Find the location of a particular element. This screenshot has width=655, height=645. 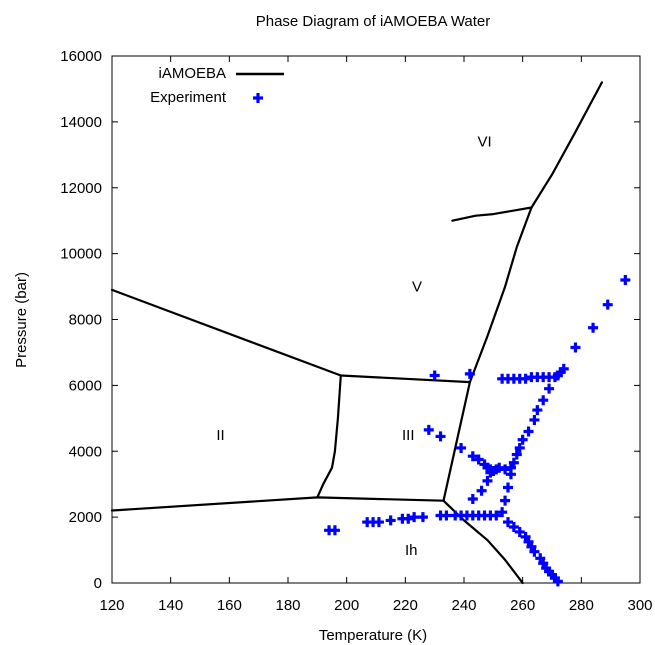

y-tick-label: 16000 is located at coordinates (81, 56).